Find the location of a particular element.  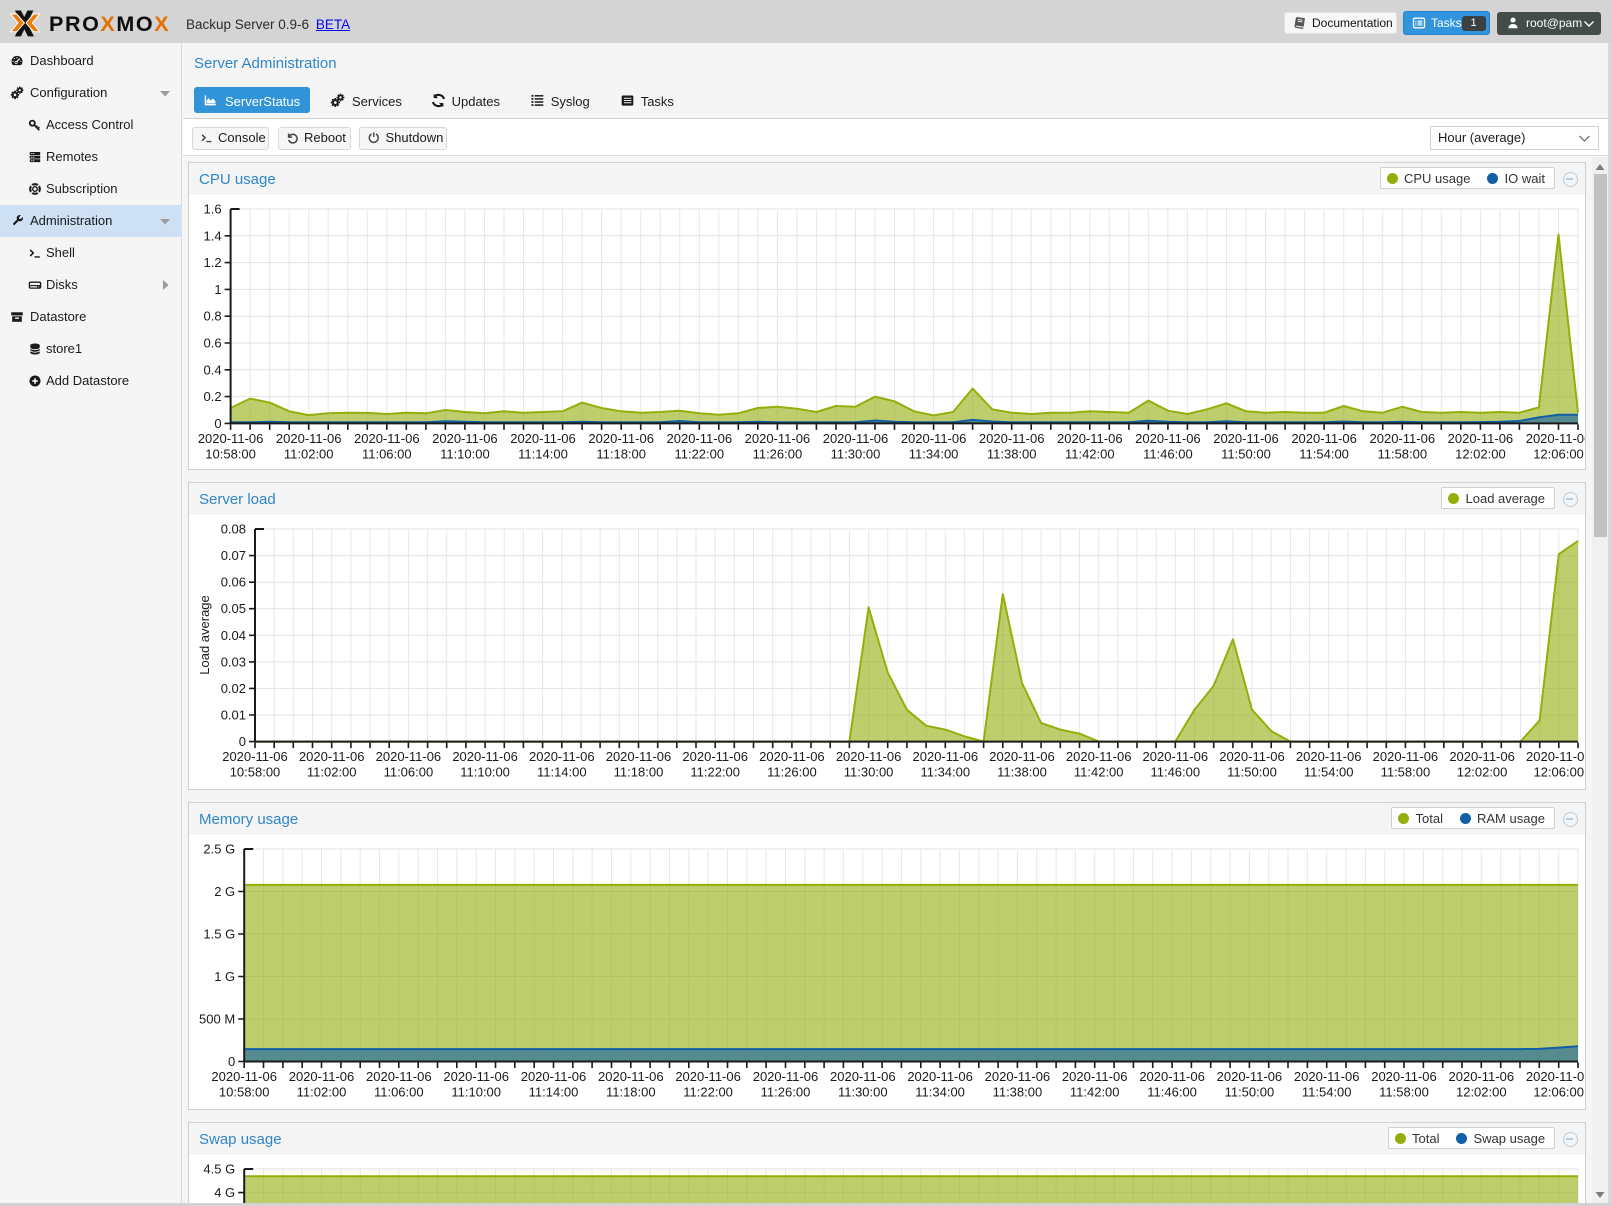

svg-text: 0.01 is located at coordinates (233, 715).